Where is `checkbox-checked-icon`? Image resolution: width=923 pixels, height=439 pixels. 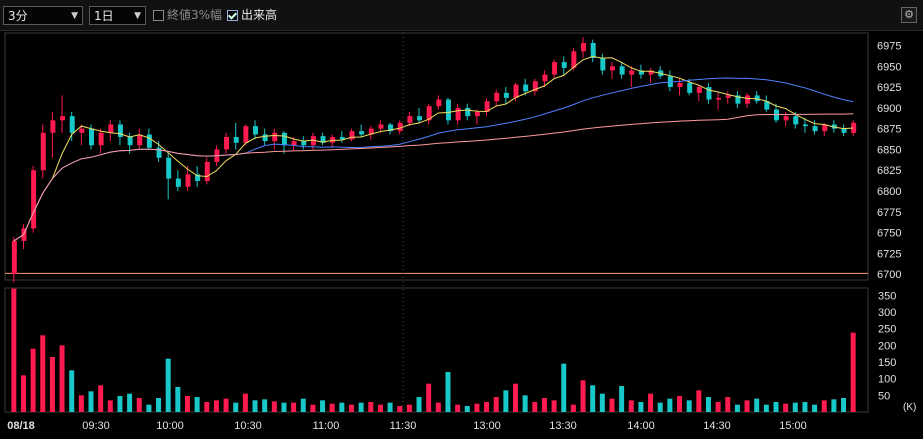
checkbox-checked-icon is located at coordinates (232, 15).